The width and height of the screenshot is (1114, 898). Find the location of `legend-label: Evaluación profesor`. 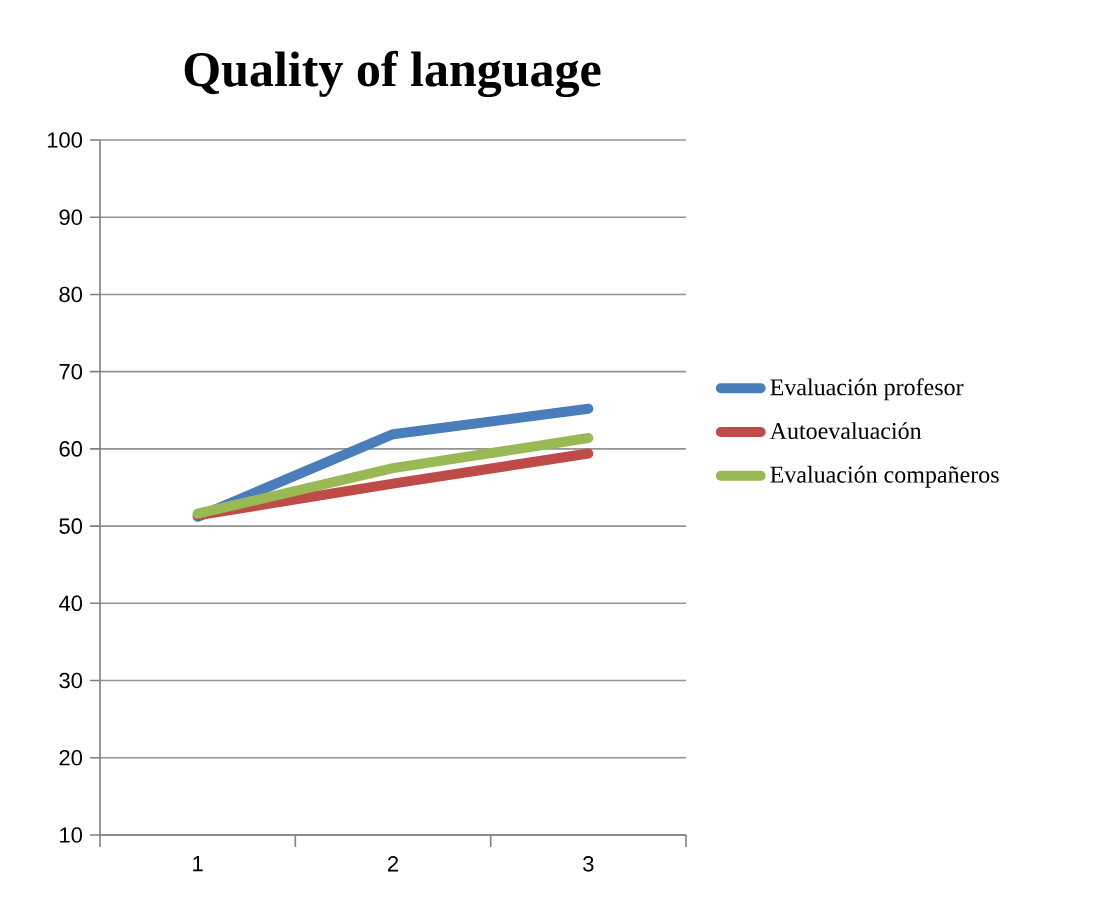

legend-label: Evaluación profesor is located at coordinates (867, 389).